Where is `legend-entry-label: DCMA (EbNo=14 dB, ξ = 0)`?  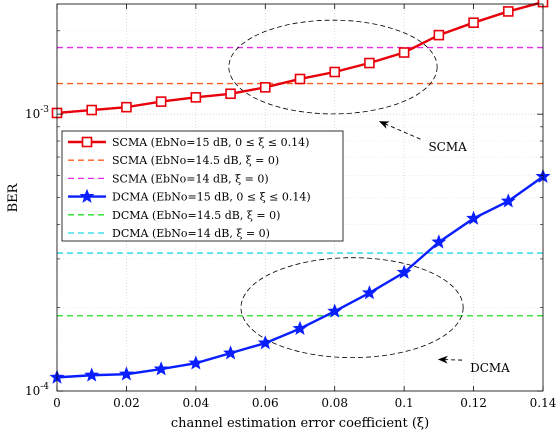 legend-entry-label: DCMA (EbNo=14 dB, ξ = 0) is located at coordinates (191, 233).